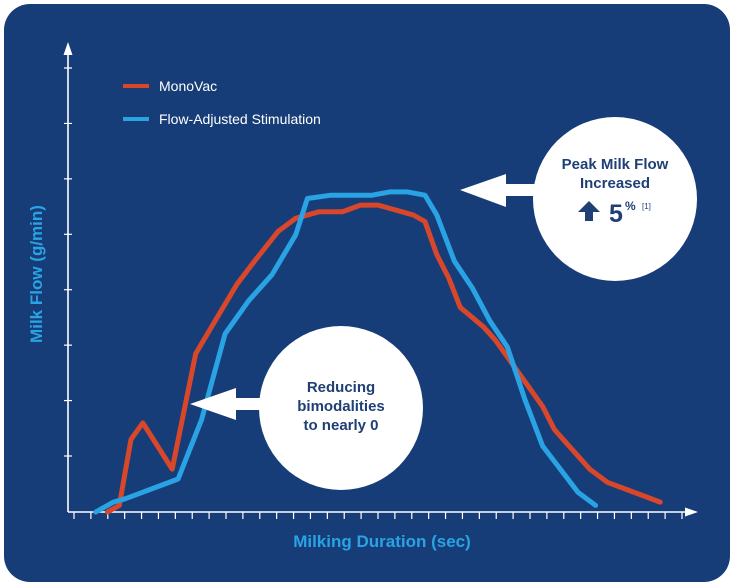  Describe the element at coordinates (222, 102) in the screenshot. I see `legend: MonoVac Flow-Adjusted Stimulation` at that location.